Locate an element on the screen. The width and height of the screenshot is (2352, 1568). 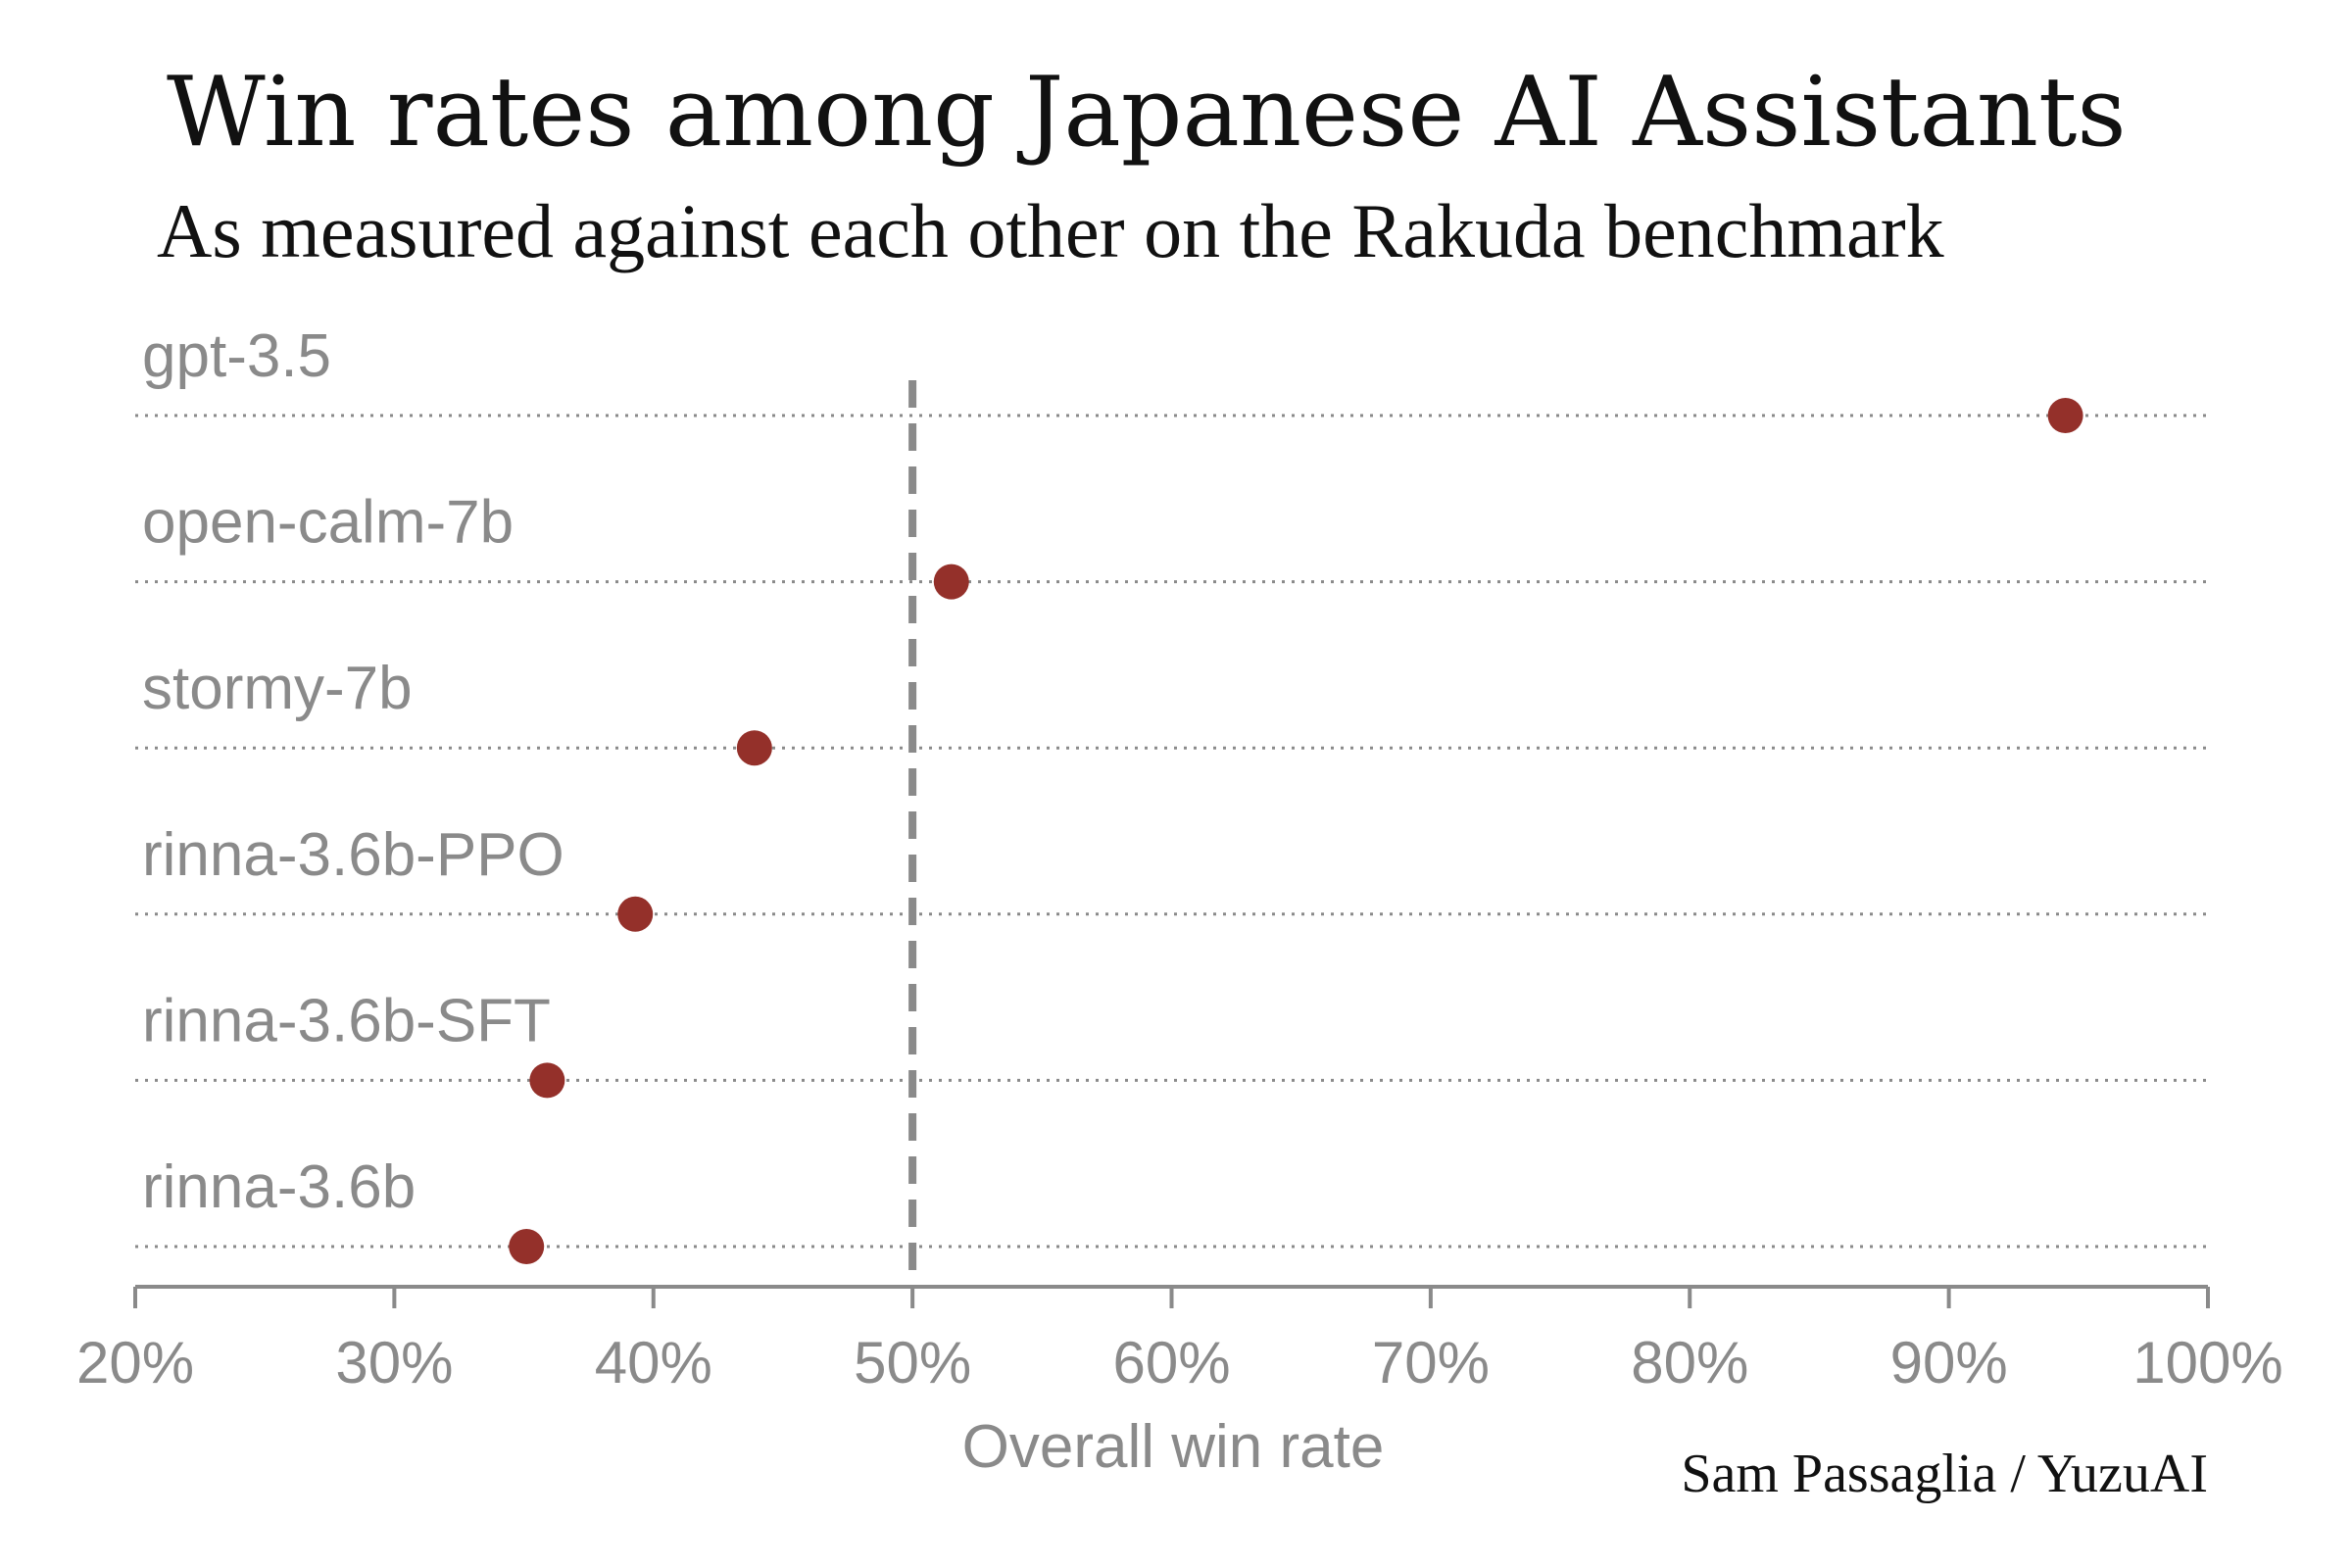
x-tick-label: 60% is located at coordinates (1171, 1363).